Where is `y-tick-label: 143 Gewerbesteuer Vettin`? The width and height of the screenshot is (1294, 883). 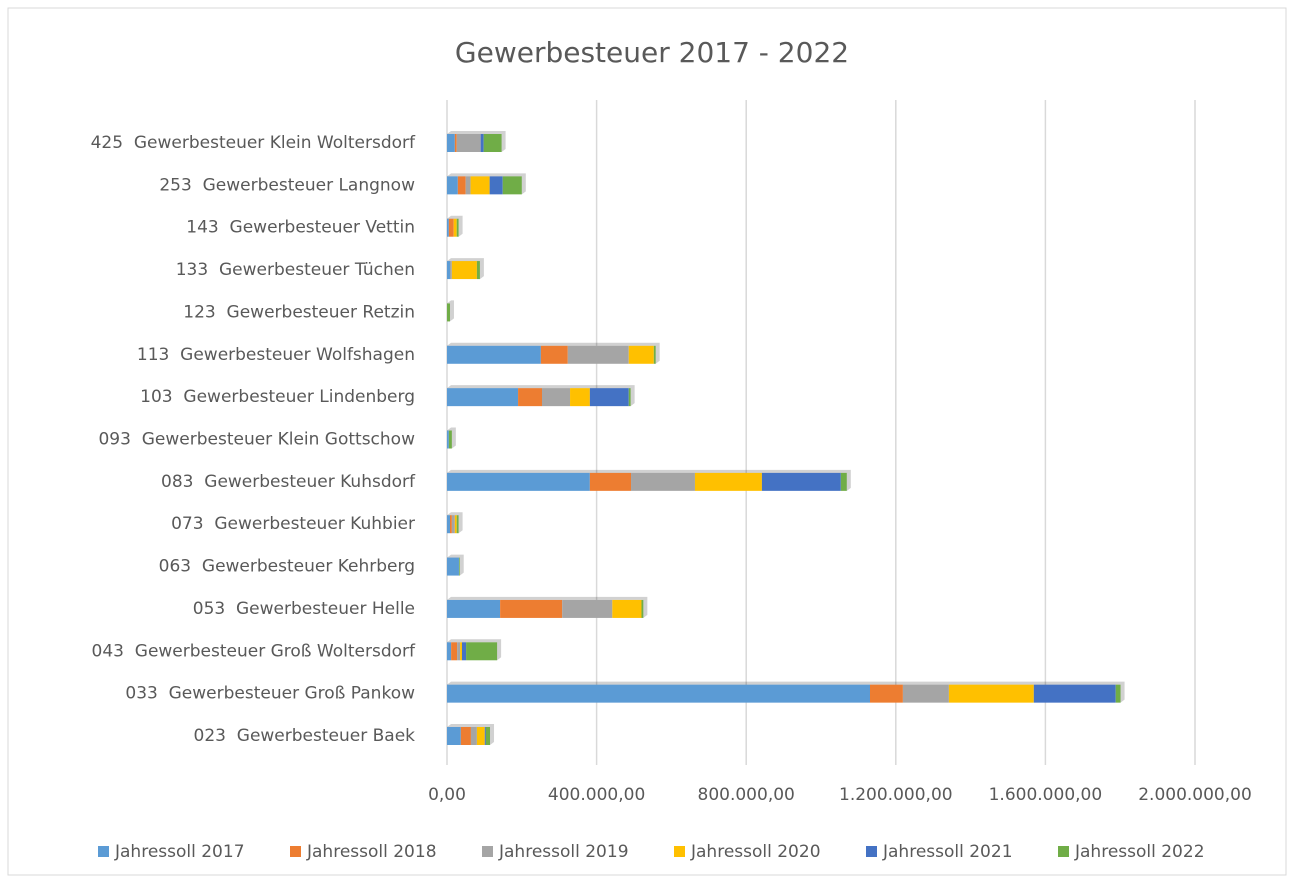
y-tick-label: 143 Gewerbesteuer Vettin is located at coordinates (300, 228).